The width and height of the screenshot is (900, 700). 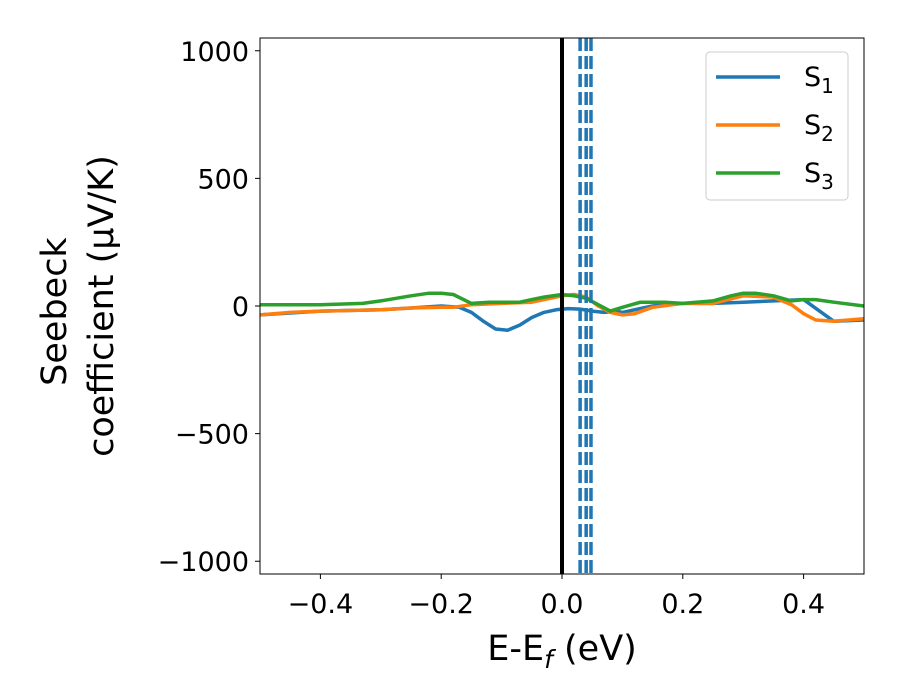 What do you see at coordinates (203, 562) in the screenshot?
I see `y-tick-label: −1000` at bounding box center [203, 562].